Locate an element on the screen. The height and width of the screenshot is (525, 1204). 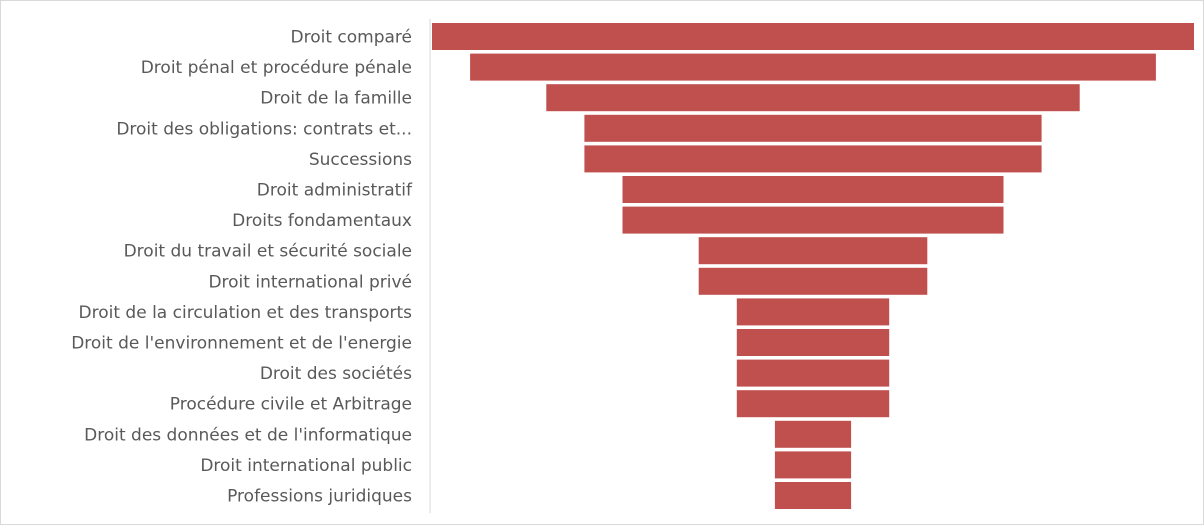
category-label-13: Procédure civile et Arbitrage is located at coordinates (291, 405).